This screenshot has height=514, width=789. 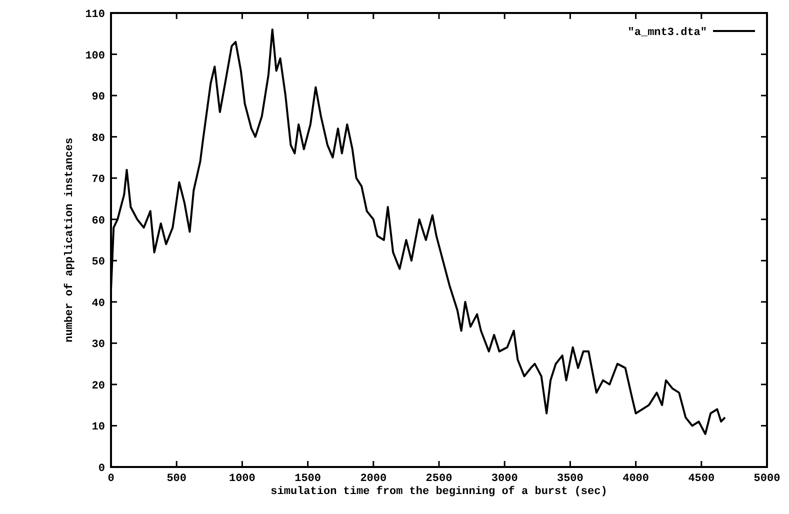 I want to click on y-axis-title: number of application instances, so click(x=69, y=240).